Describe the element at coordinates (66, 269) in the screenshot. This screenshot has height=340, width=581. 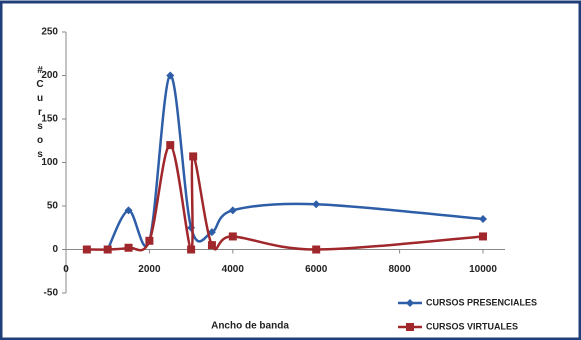
I see `x-tick-label: 0` at that location.